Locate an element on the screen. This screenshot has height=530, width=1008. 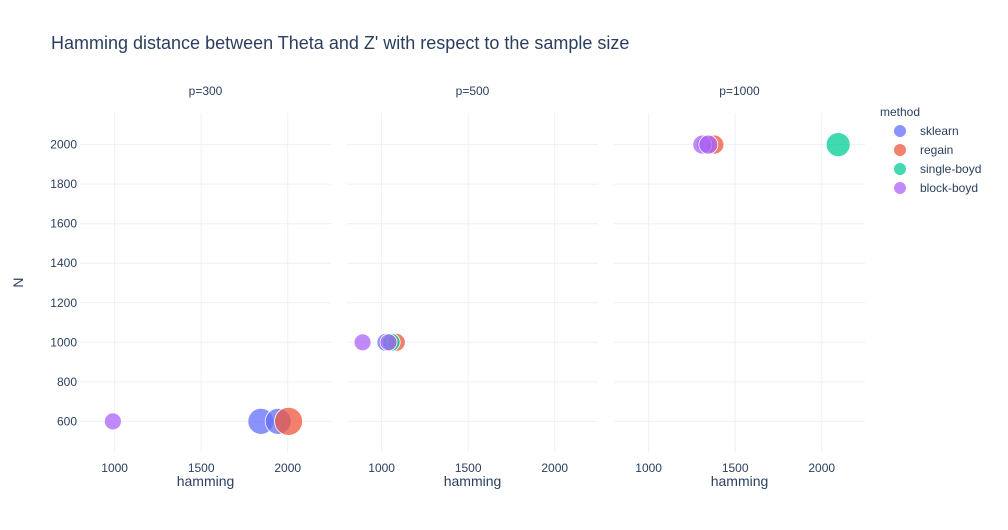
y-tick-label: 1200 is located at coordinates (63, 303).